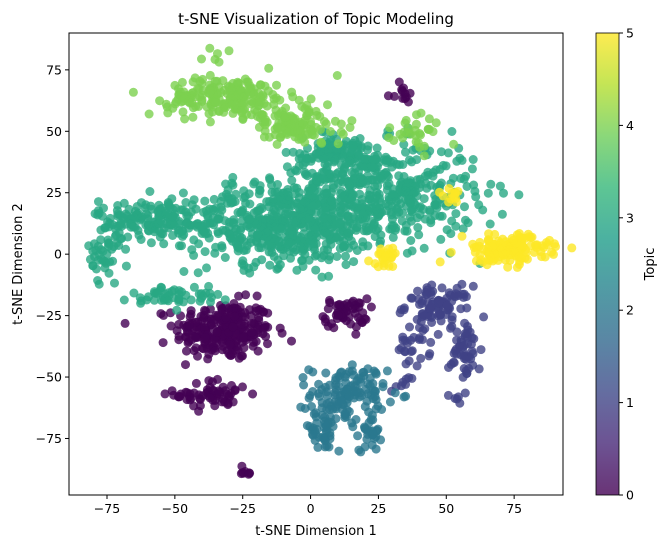 The width and height of the screenshot is (666, 547). What do you see at coordinates (630, 310) in the screenshot?
I see `colorbar-tick-label: 2` at bounding box center [630, 310].